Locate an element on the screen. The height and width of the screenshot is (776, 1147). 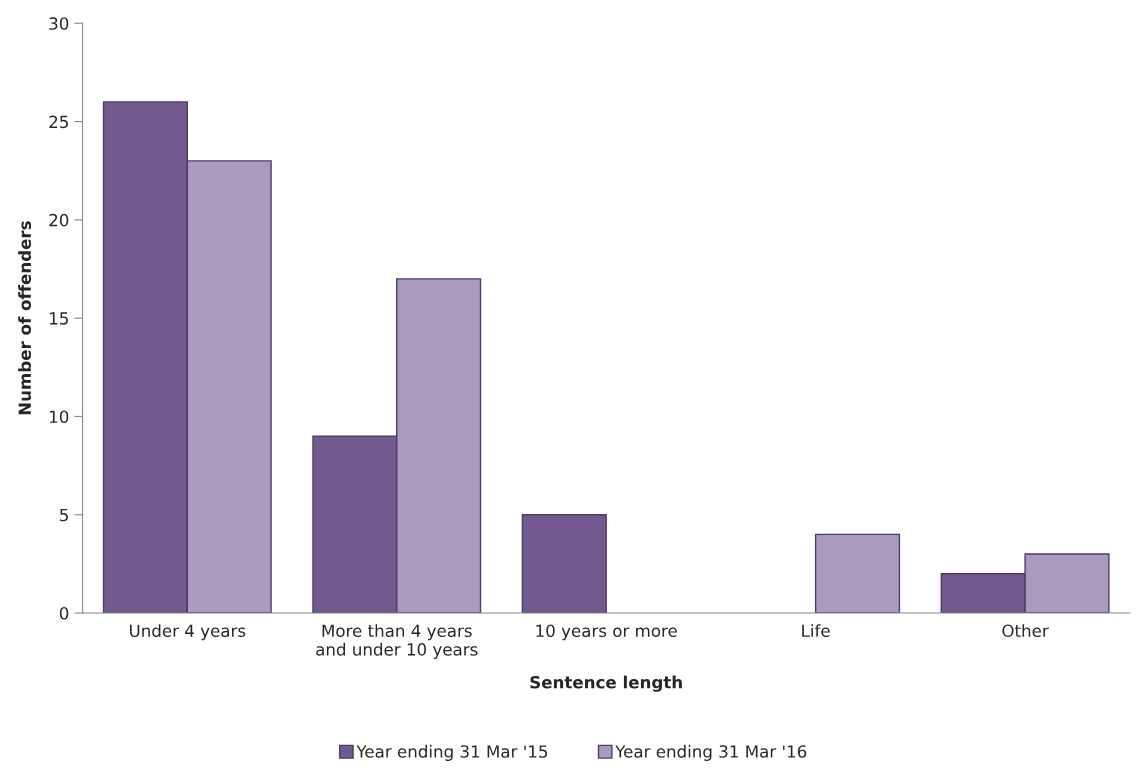
y-tick-label: 25 is located at coordinates (58, 122).